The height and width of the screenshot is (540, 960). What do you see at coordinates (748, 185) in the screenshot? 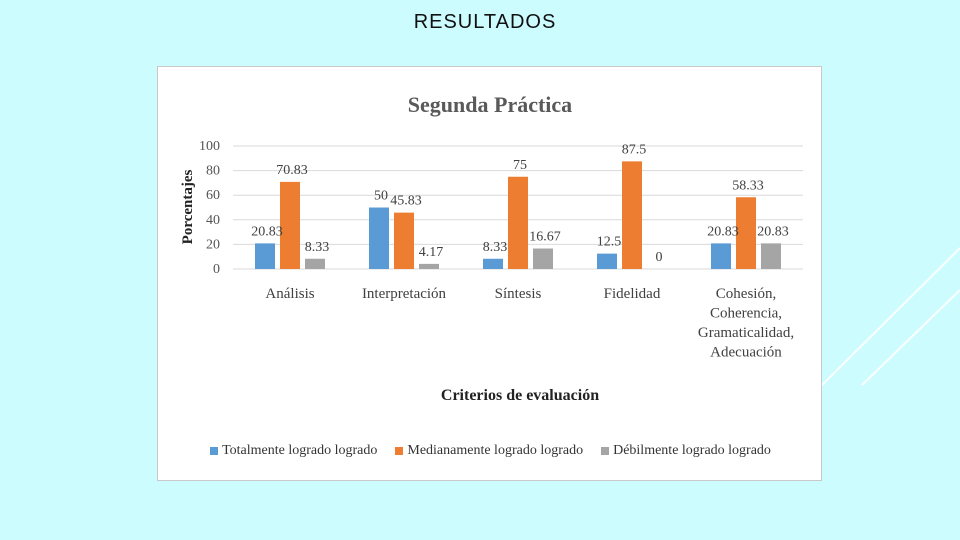
I see `data-label: 58.33` at bounding box center [748, 185].